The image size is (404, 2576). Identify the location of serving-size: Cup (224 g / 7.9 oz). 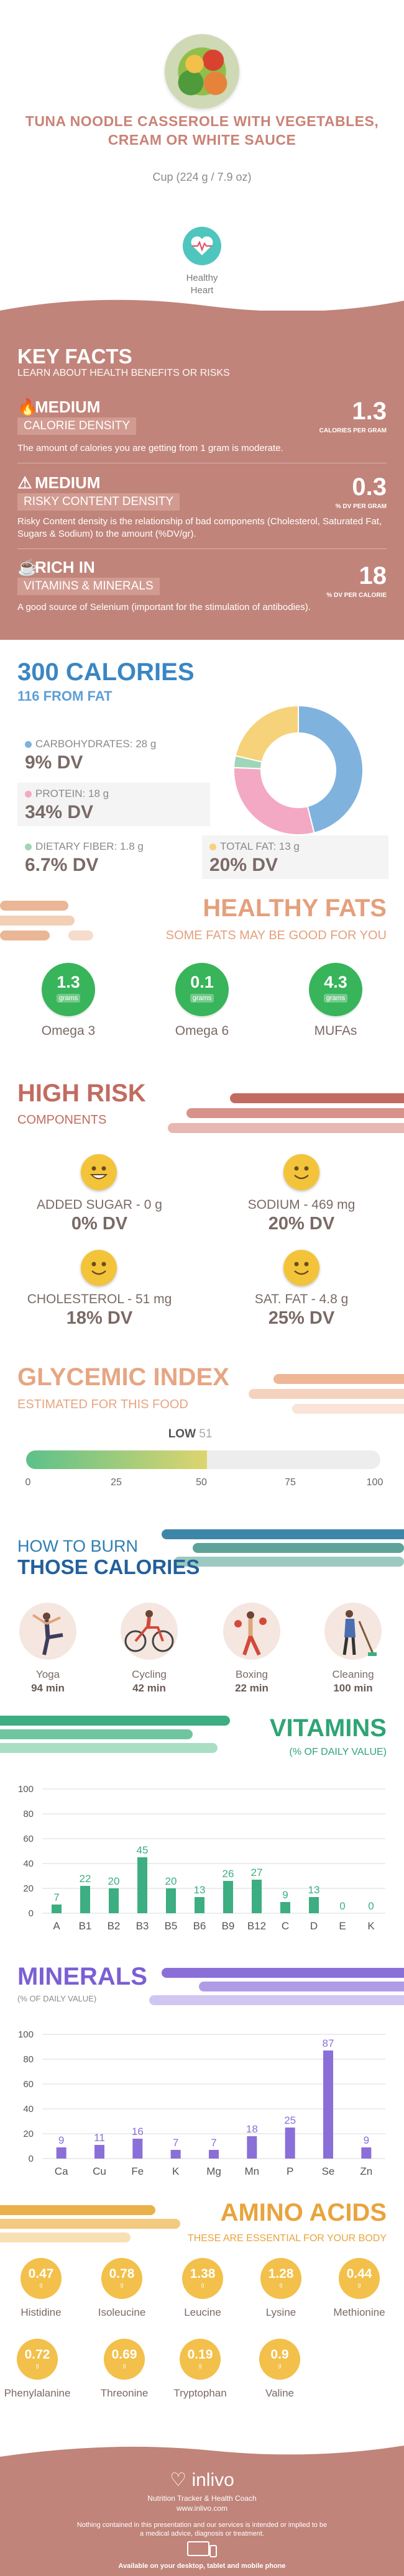
(202, 177).